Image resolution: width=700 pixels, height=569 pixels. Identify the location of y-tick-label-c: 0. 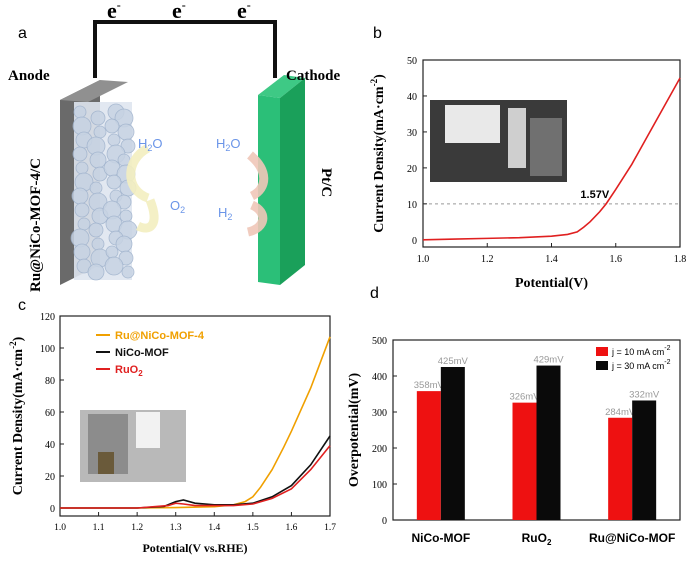
(52, 509).